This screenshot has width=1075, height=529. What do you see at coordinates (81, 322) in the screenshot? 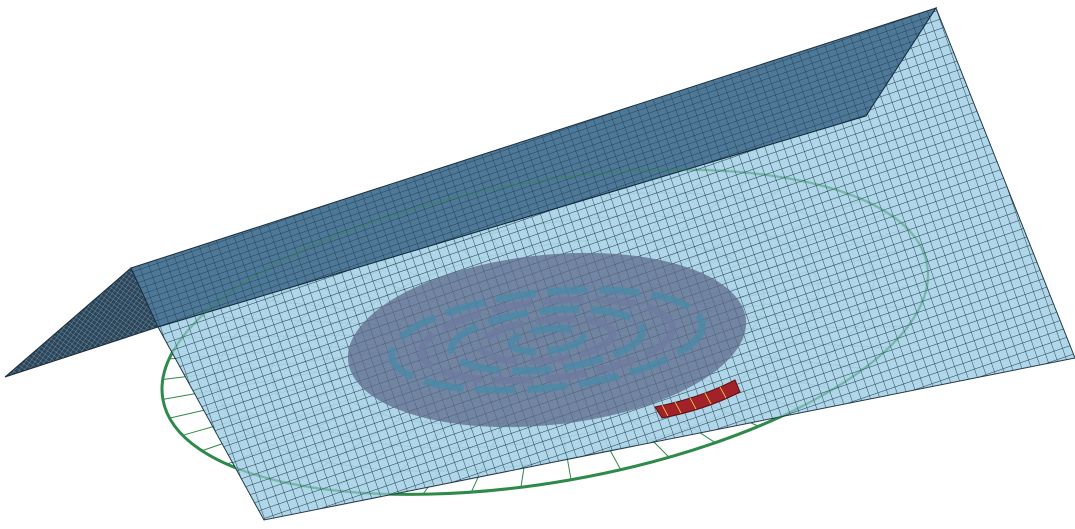
I see `ridge-end-face` at bounding box center [81, 322].